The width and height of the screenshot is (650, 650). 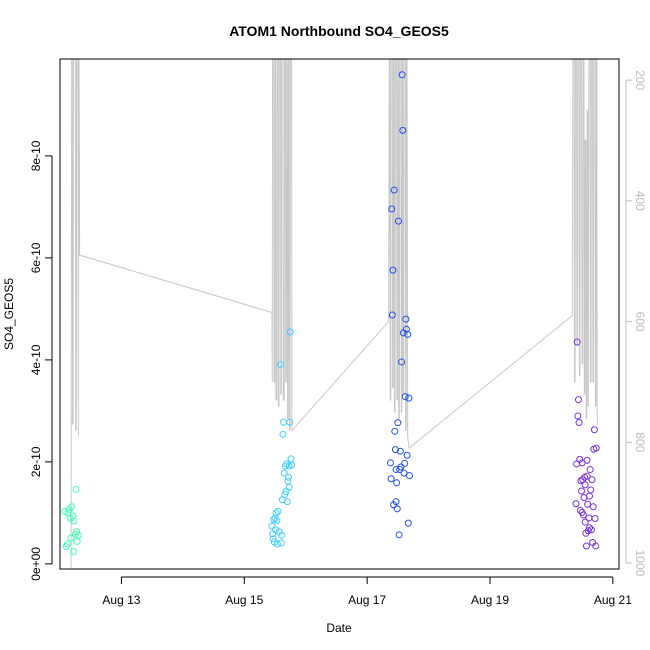 I want to click on x-axis-label: Date, so click(x=339, y=628).